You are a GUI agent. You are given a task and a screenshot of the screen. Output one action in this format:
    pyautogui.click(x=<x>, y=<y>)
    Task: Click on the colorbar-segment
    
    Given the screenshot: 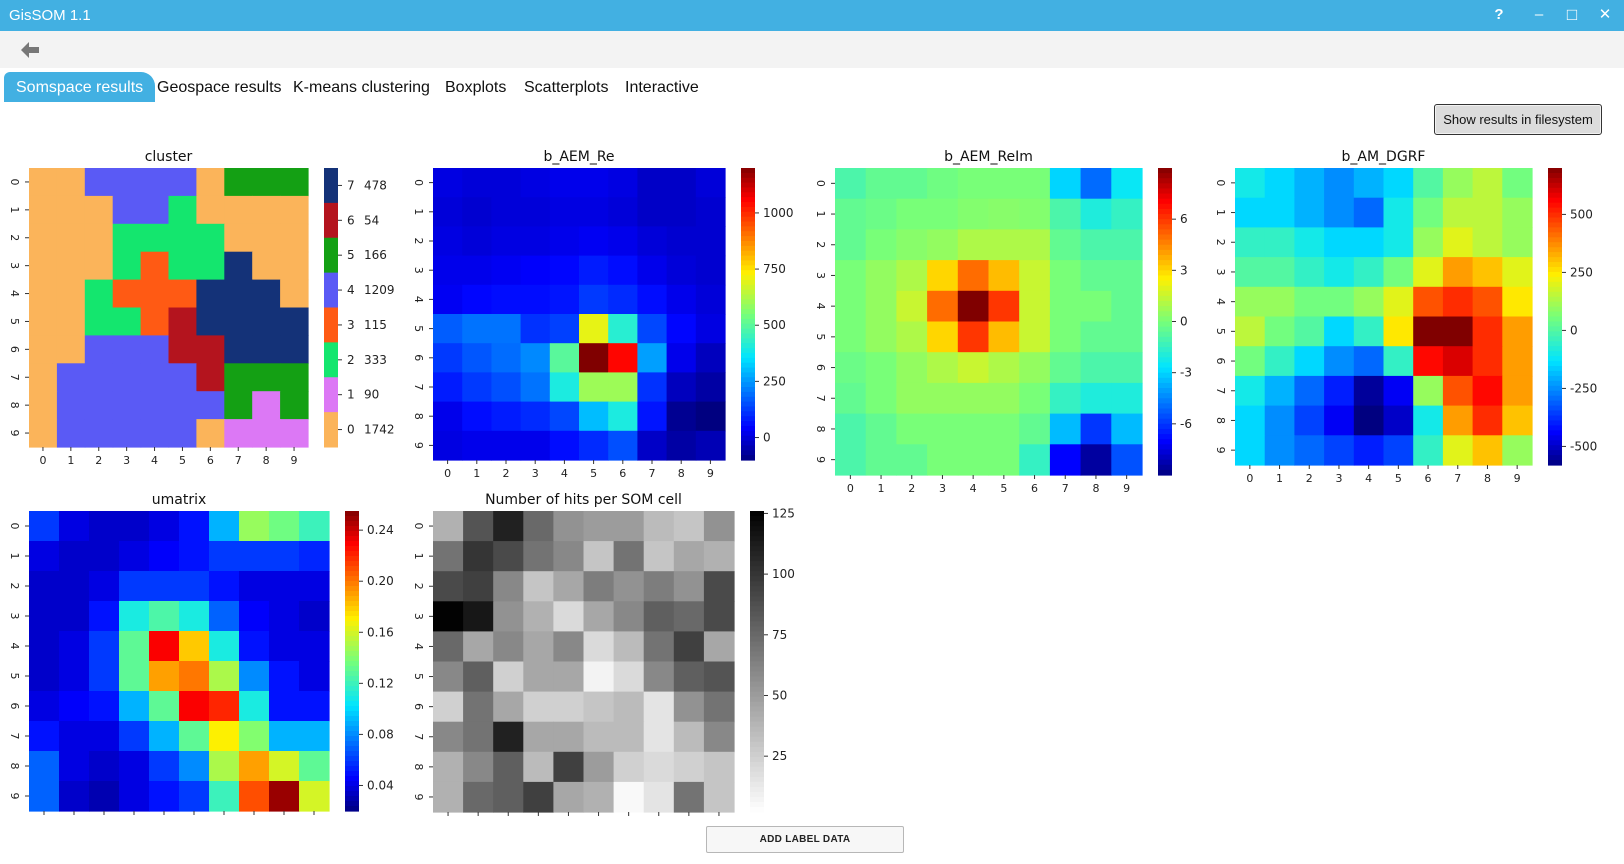 What is the action you would take?
    pyautogui.click(x=331, y=290)
    